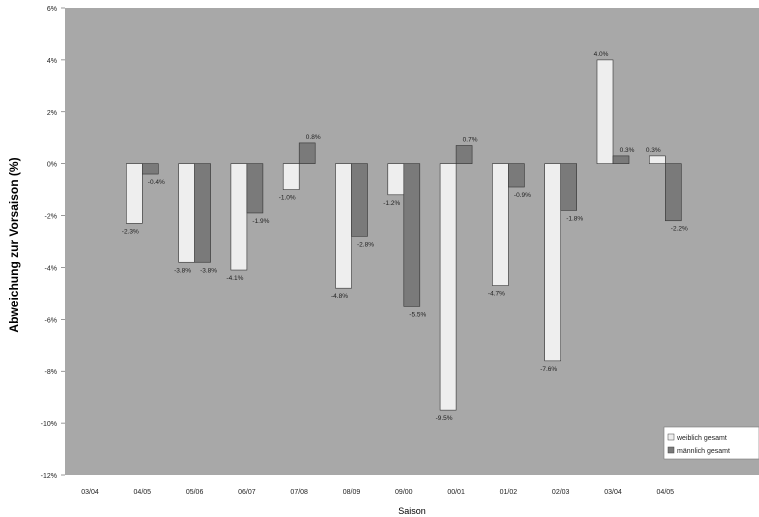 The image size is (759, 517). I want to click on data-label: 4.0%, so click(601, 54).